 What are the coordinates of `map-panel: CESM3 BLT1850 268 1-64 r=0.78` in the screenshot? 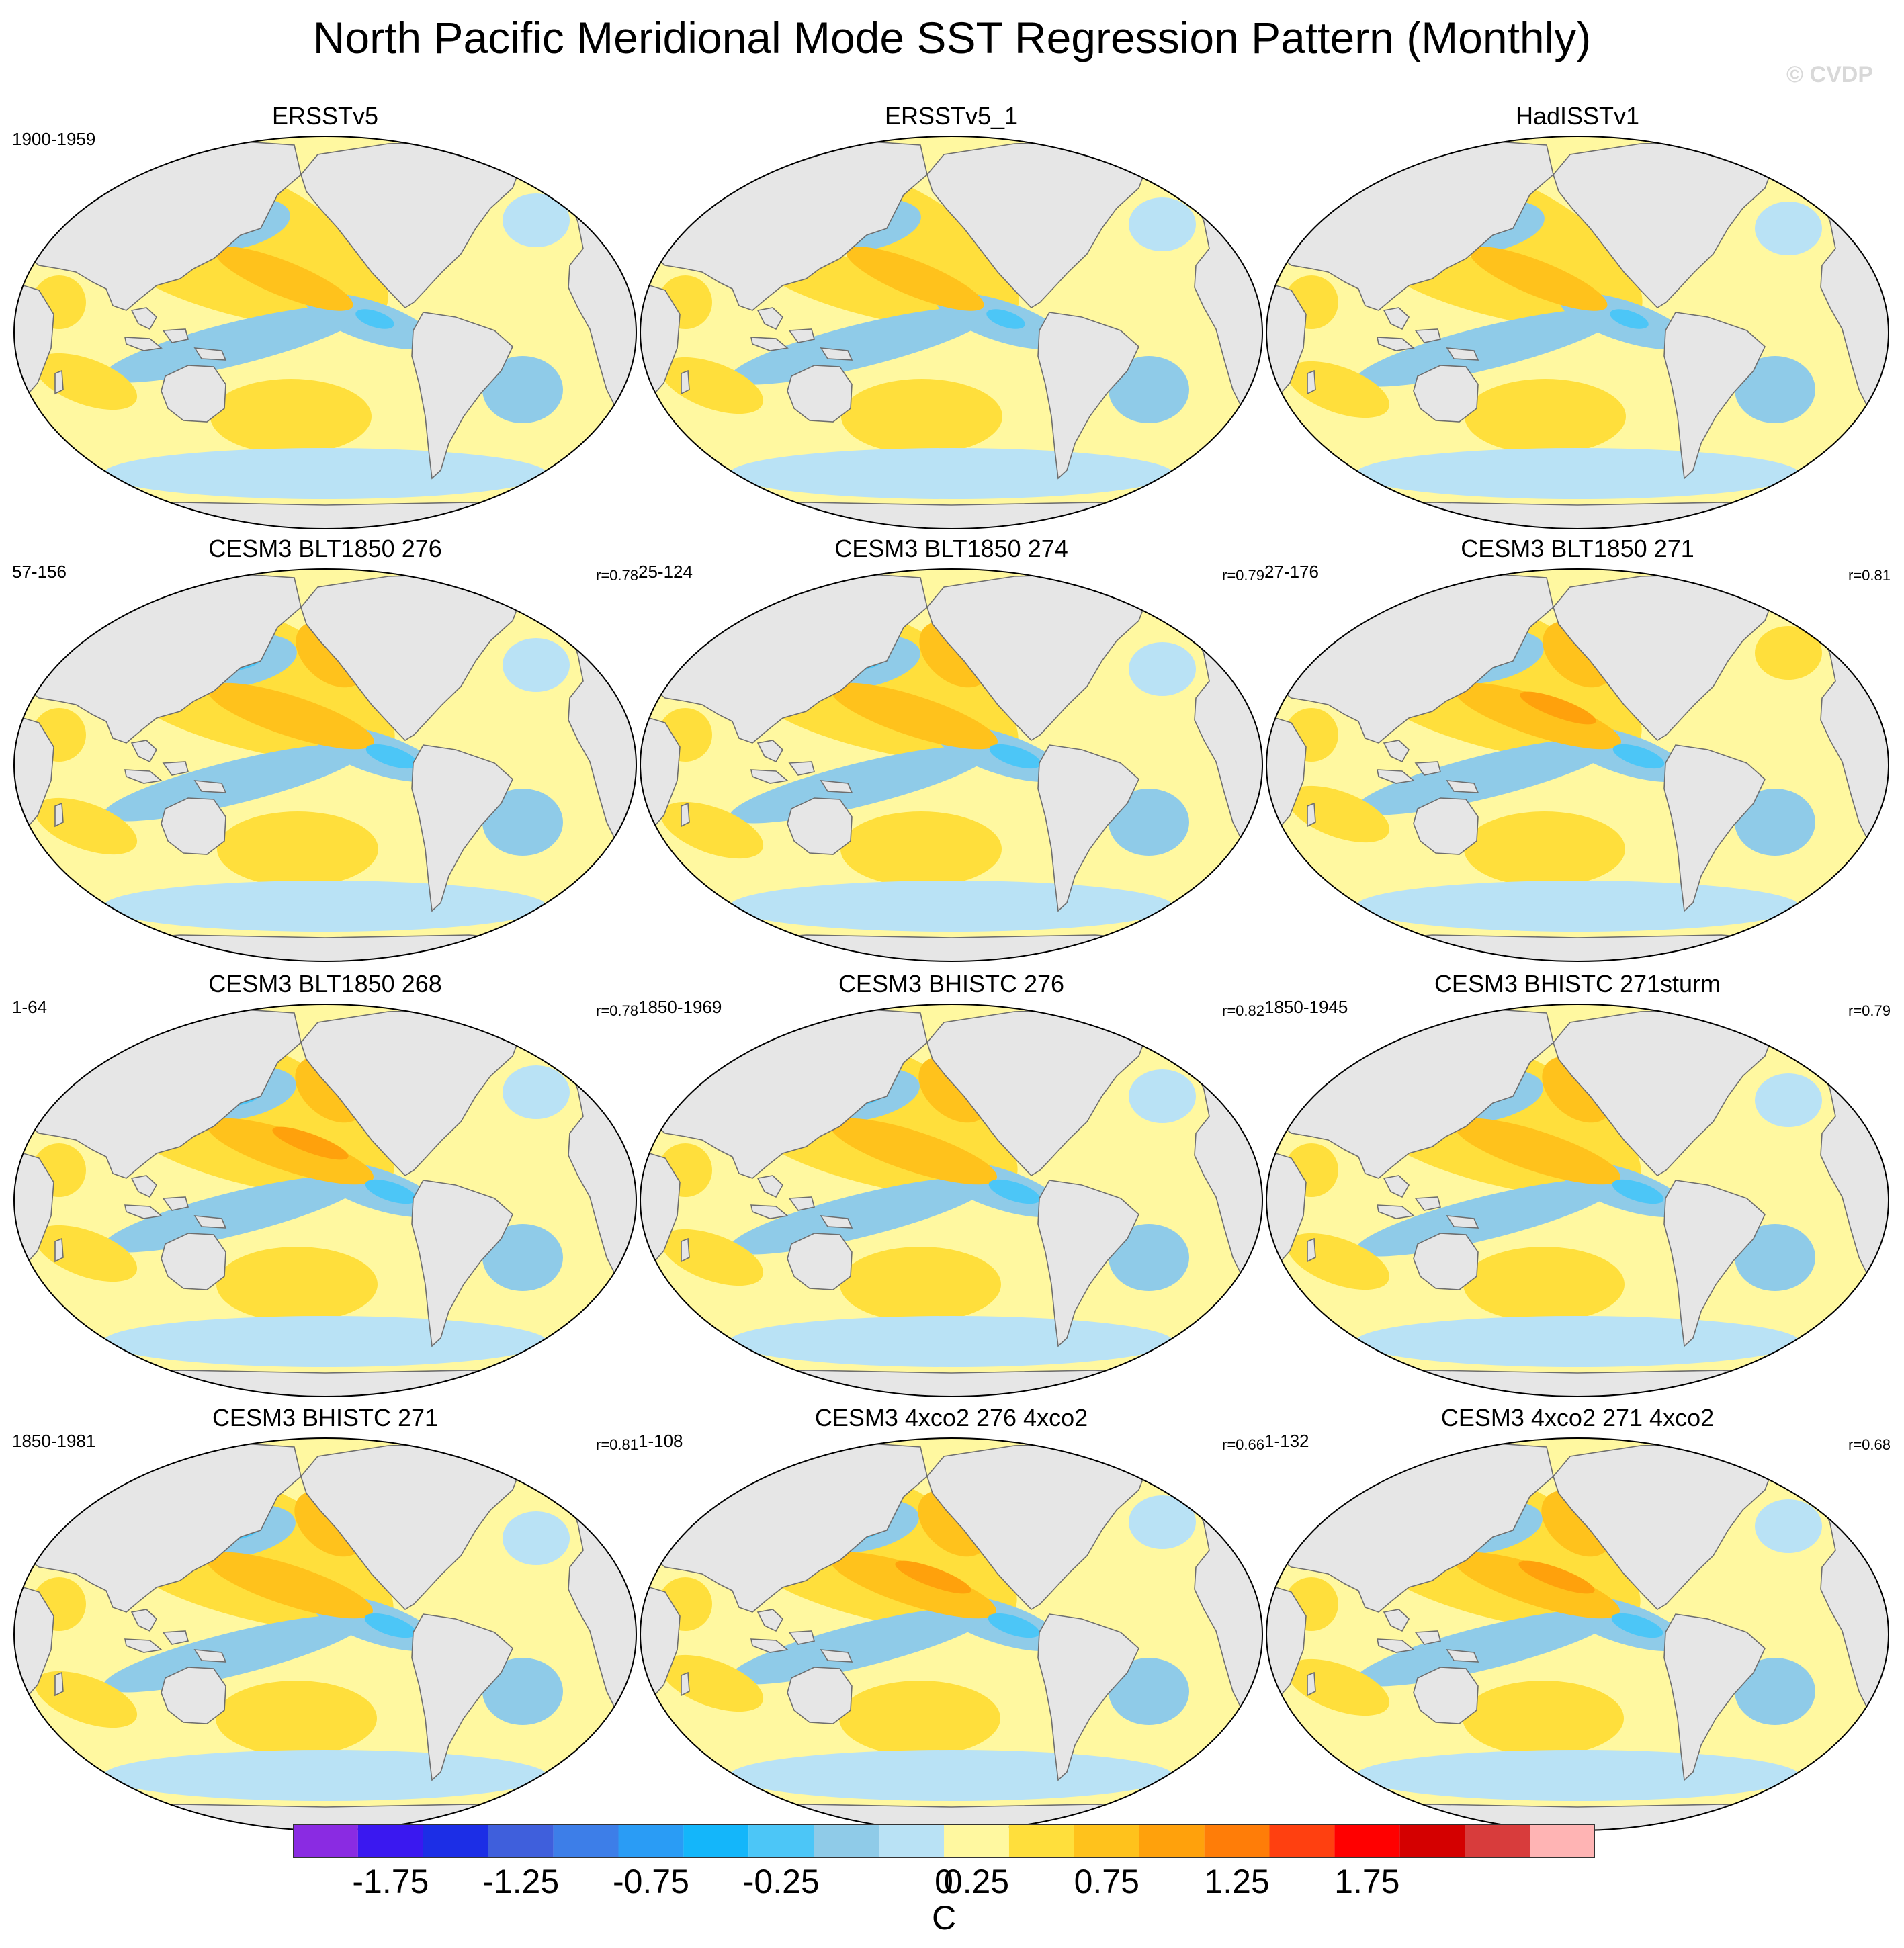 It's located at (325, 1185).